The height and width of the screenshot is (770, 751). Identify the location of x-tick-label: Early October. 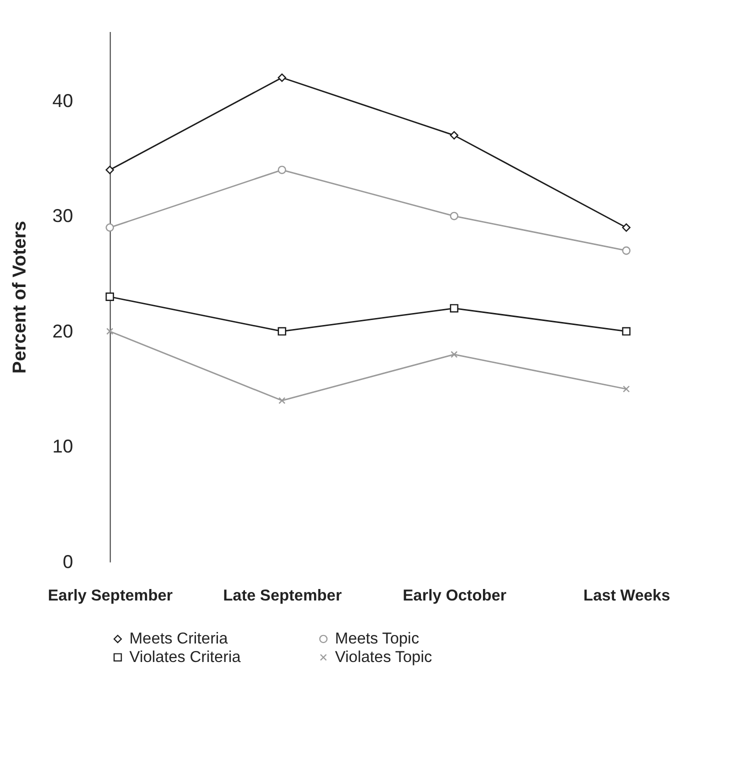
(454, 596).